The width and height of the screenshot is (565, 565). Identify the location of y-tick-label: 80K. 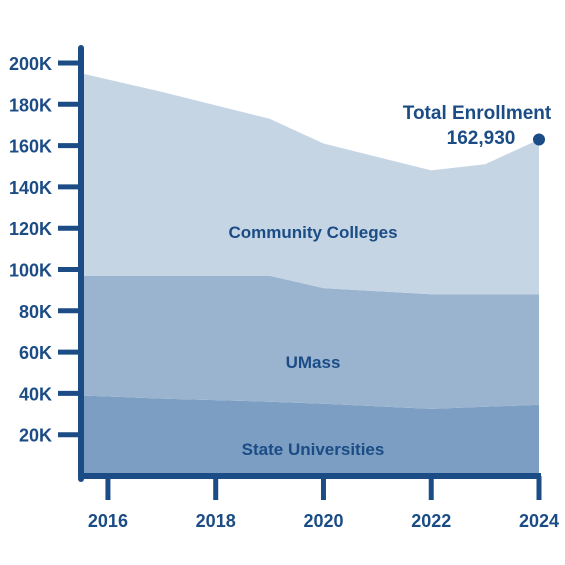
(35, 312).